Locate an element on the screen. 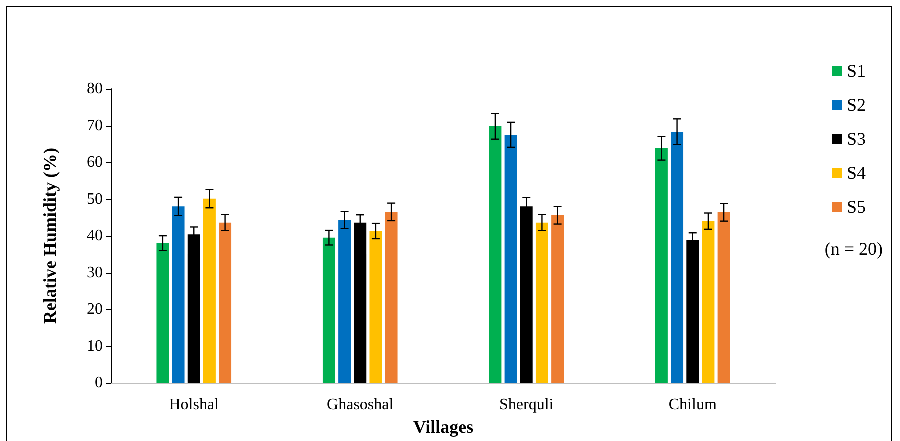 The height and width of the screenshot is (441, 900). x-axis-title: Villages is located at coordinates (443, 427).